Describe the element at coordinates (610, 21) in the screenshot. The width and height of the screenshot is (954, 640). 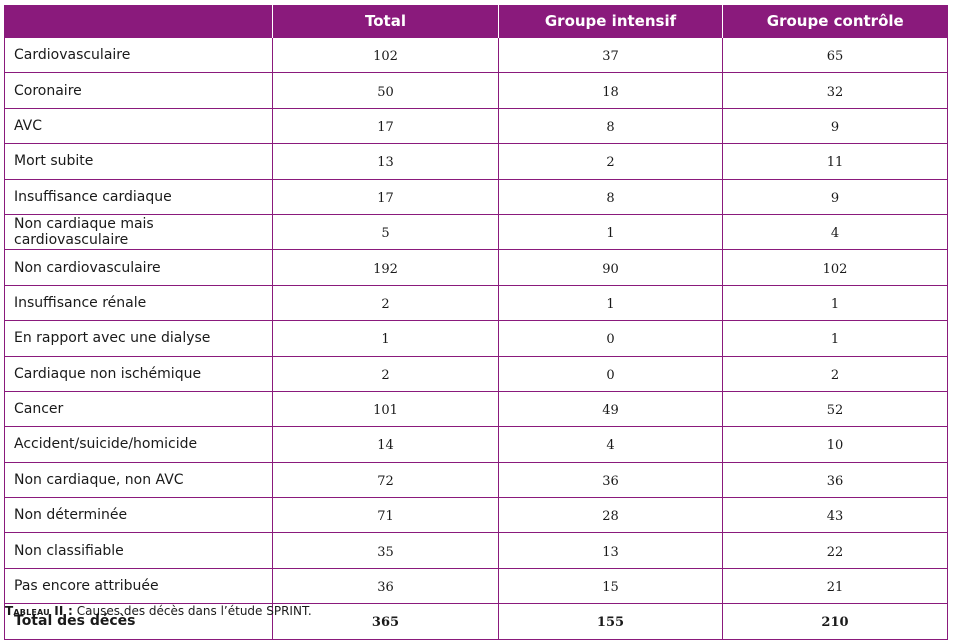
I see `header-groupe-intensif: Groupe intensif` at that location.